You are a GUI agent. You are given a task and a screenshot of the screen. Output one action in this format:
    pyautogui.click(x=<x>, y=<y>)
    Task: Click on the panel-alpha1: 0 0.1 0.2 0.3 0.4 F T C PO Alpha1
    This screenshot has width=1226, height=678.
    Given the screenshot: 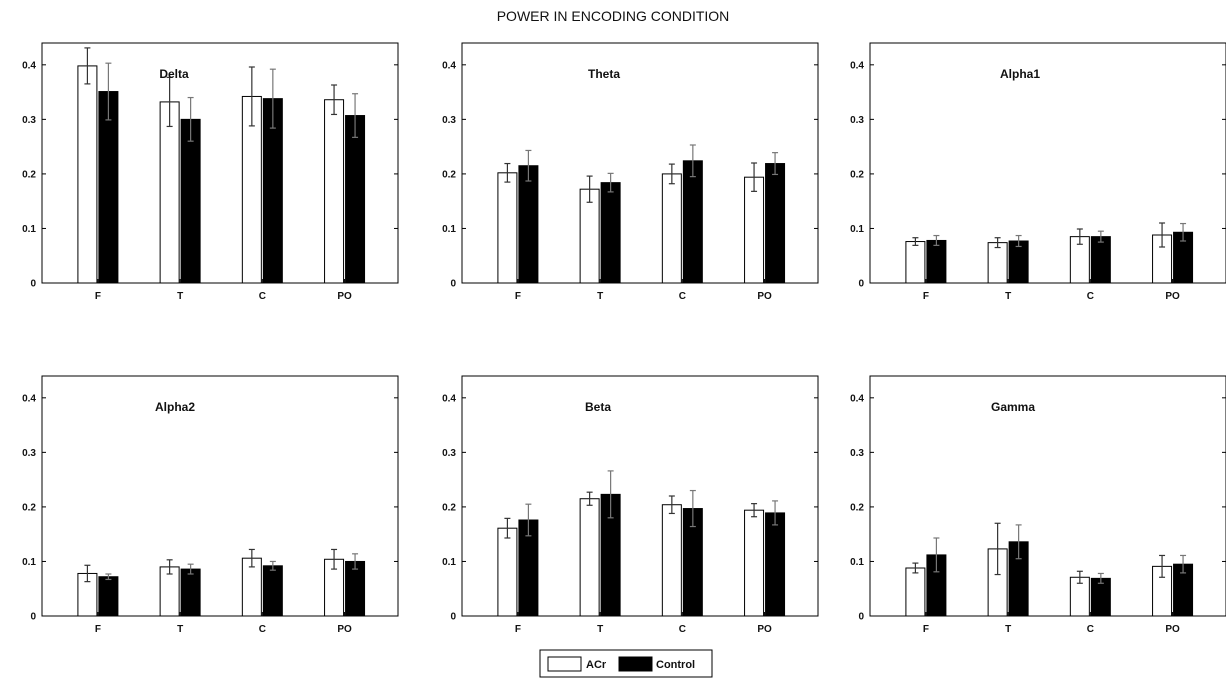 What is the action you would take?
    pyautogui.click(x=1038, y=172)
    